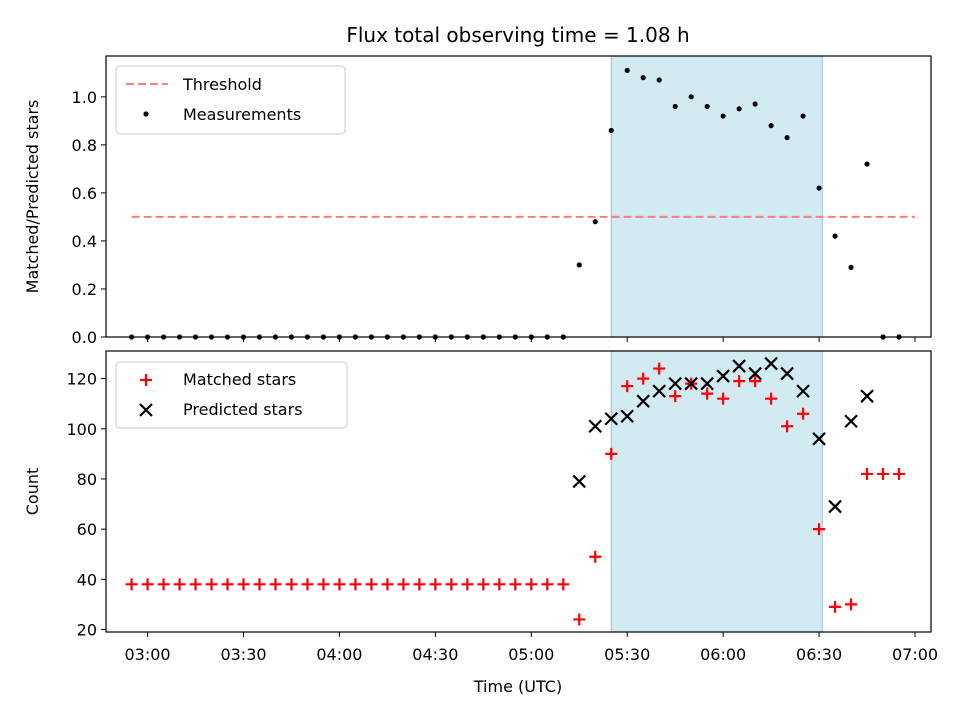 The height and width of the screenshot is (724, 960). I want to click on y-tick-label: 80, so click(87, 479).